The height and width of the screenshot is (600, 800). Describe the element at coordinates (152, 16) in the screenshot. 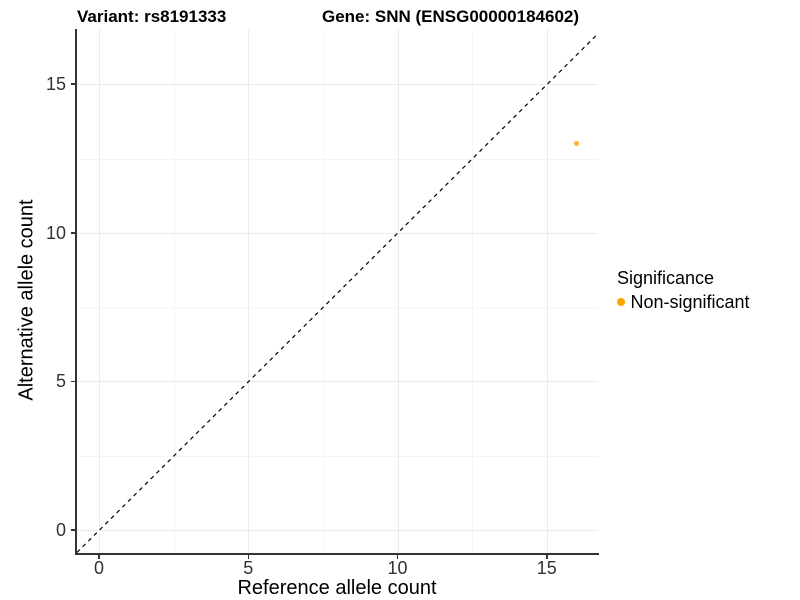

I see `plot-title-variant: Variant: rs8191333` at that location.